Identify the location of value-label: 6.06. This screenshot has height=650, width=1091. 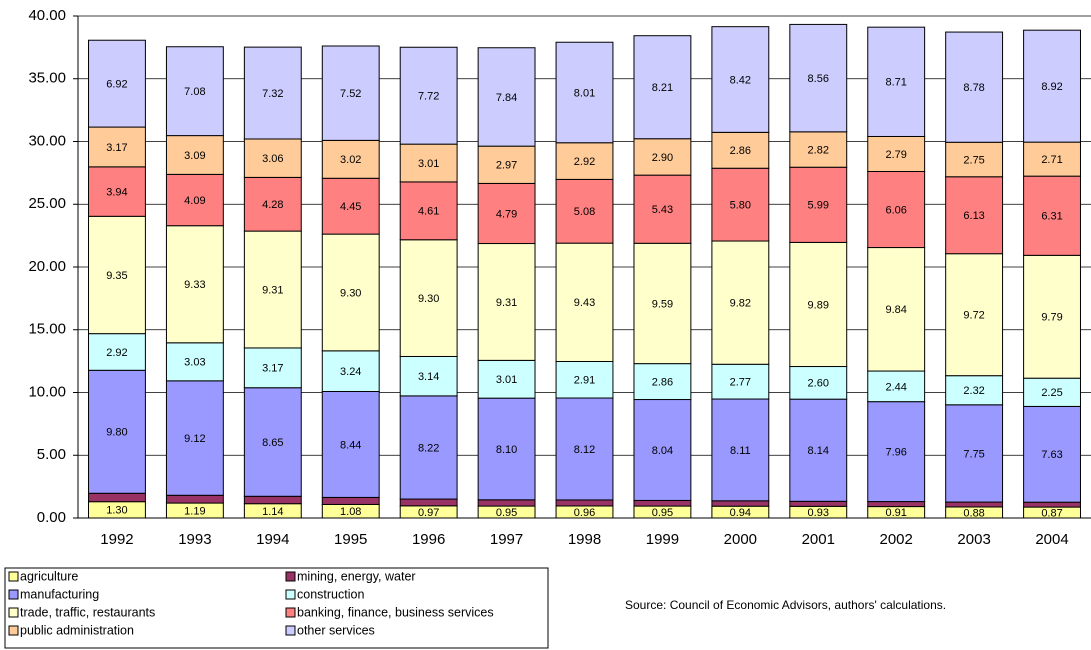
(895, 210).